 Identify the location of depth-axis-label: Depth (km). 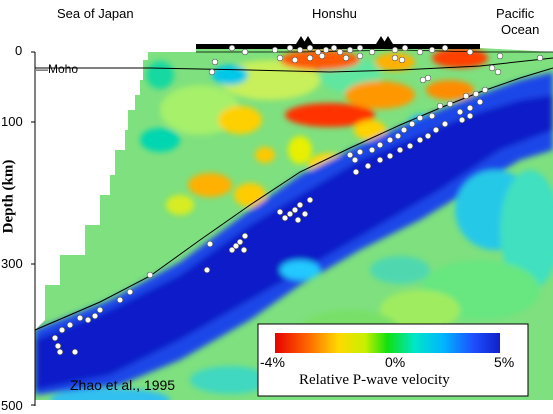
(8, 196).